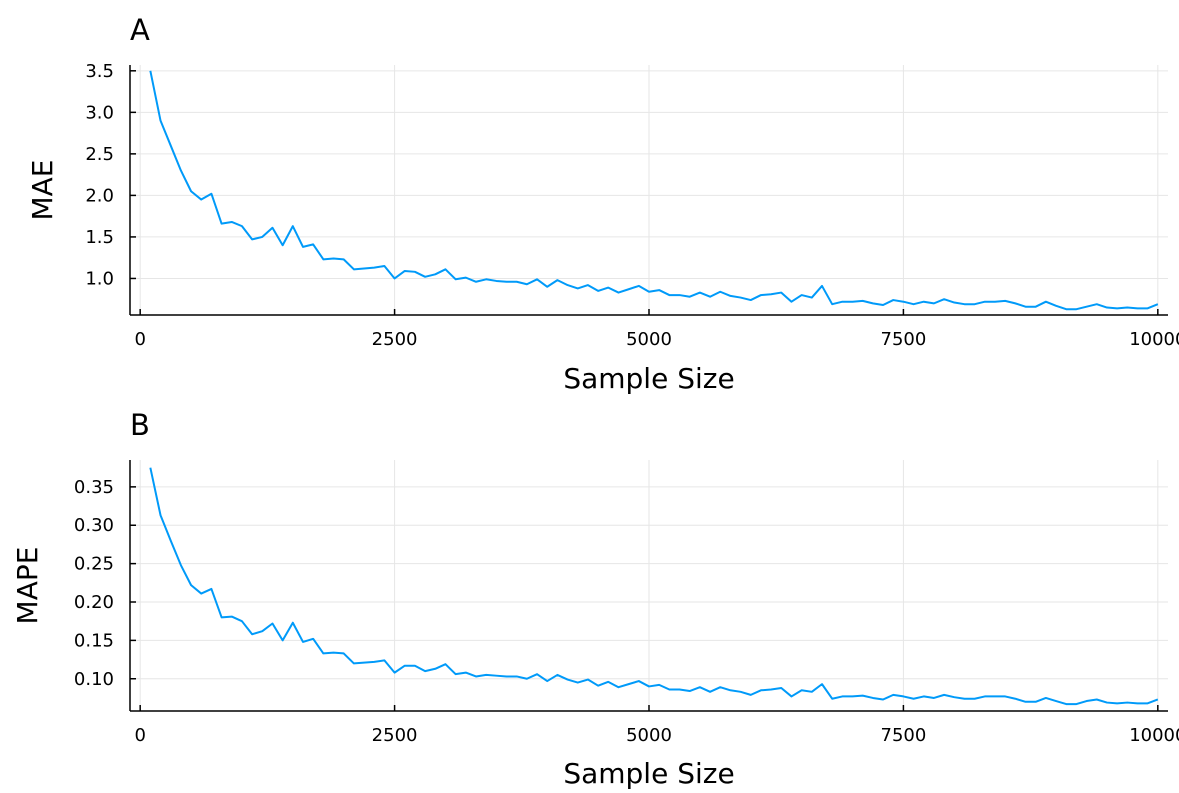  I want to click on y-tick-label: 0.10, so click(94, 679).